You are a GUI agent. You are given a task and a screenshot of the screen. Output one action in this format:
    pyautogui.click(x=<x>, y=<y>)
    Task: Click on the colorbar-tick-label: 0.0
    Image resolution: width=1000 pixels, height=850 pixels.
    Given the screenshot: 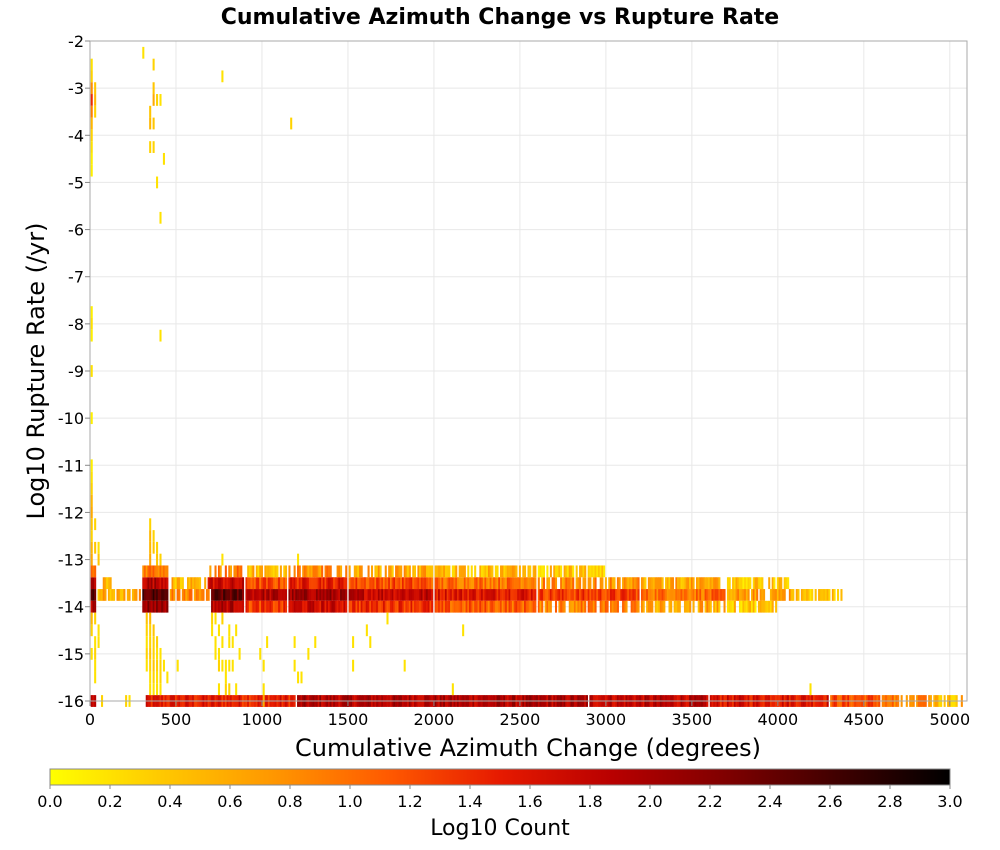 What is the action you would take?
    pyautogui.click(x=49, y=801)
    